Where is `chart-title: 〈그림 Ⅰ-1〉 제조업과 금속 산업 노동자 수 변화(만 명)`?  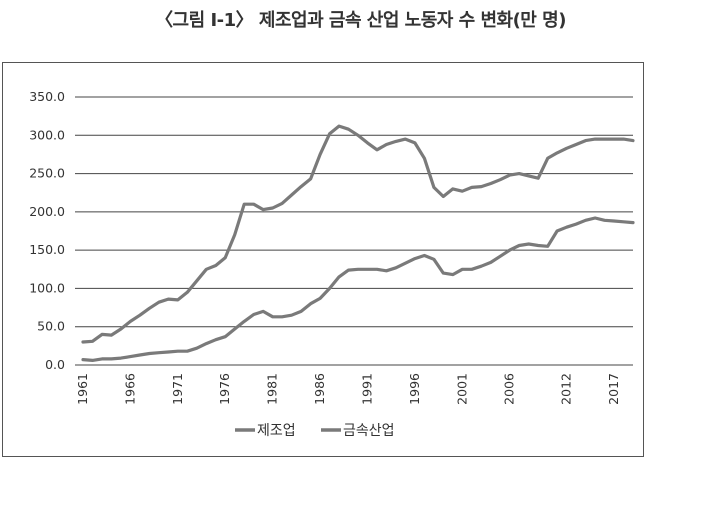
chart-title: 〈그림 Ⅰ-1〉 제조업과 금속 산업 노동자 수 변화(만 명) is located at coordinates (360, 20).